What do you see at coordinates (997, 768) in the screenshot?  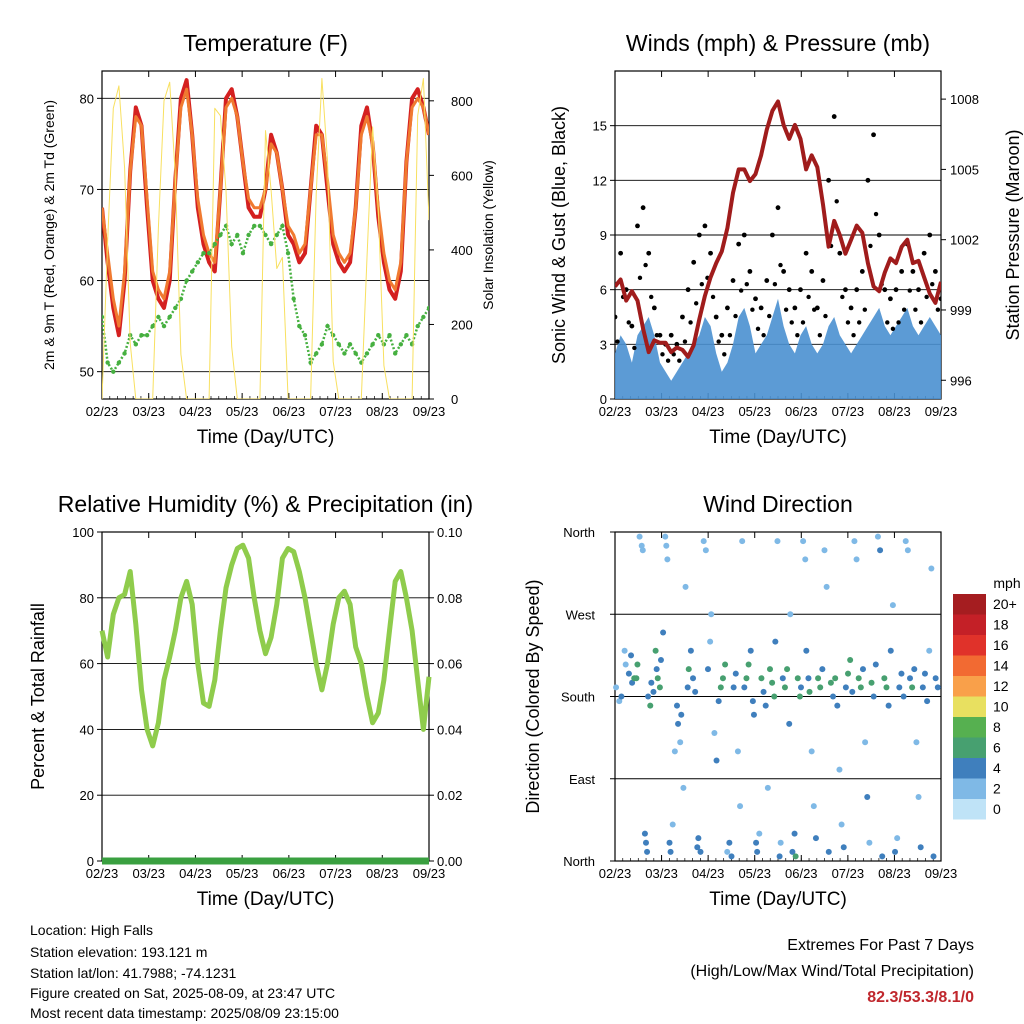 I see `legend-label: 4` at bounding box center [997, 768].